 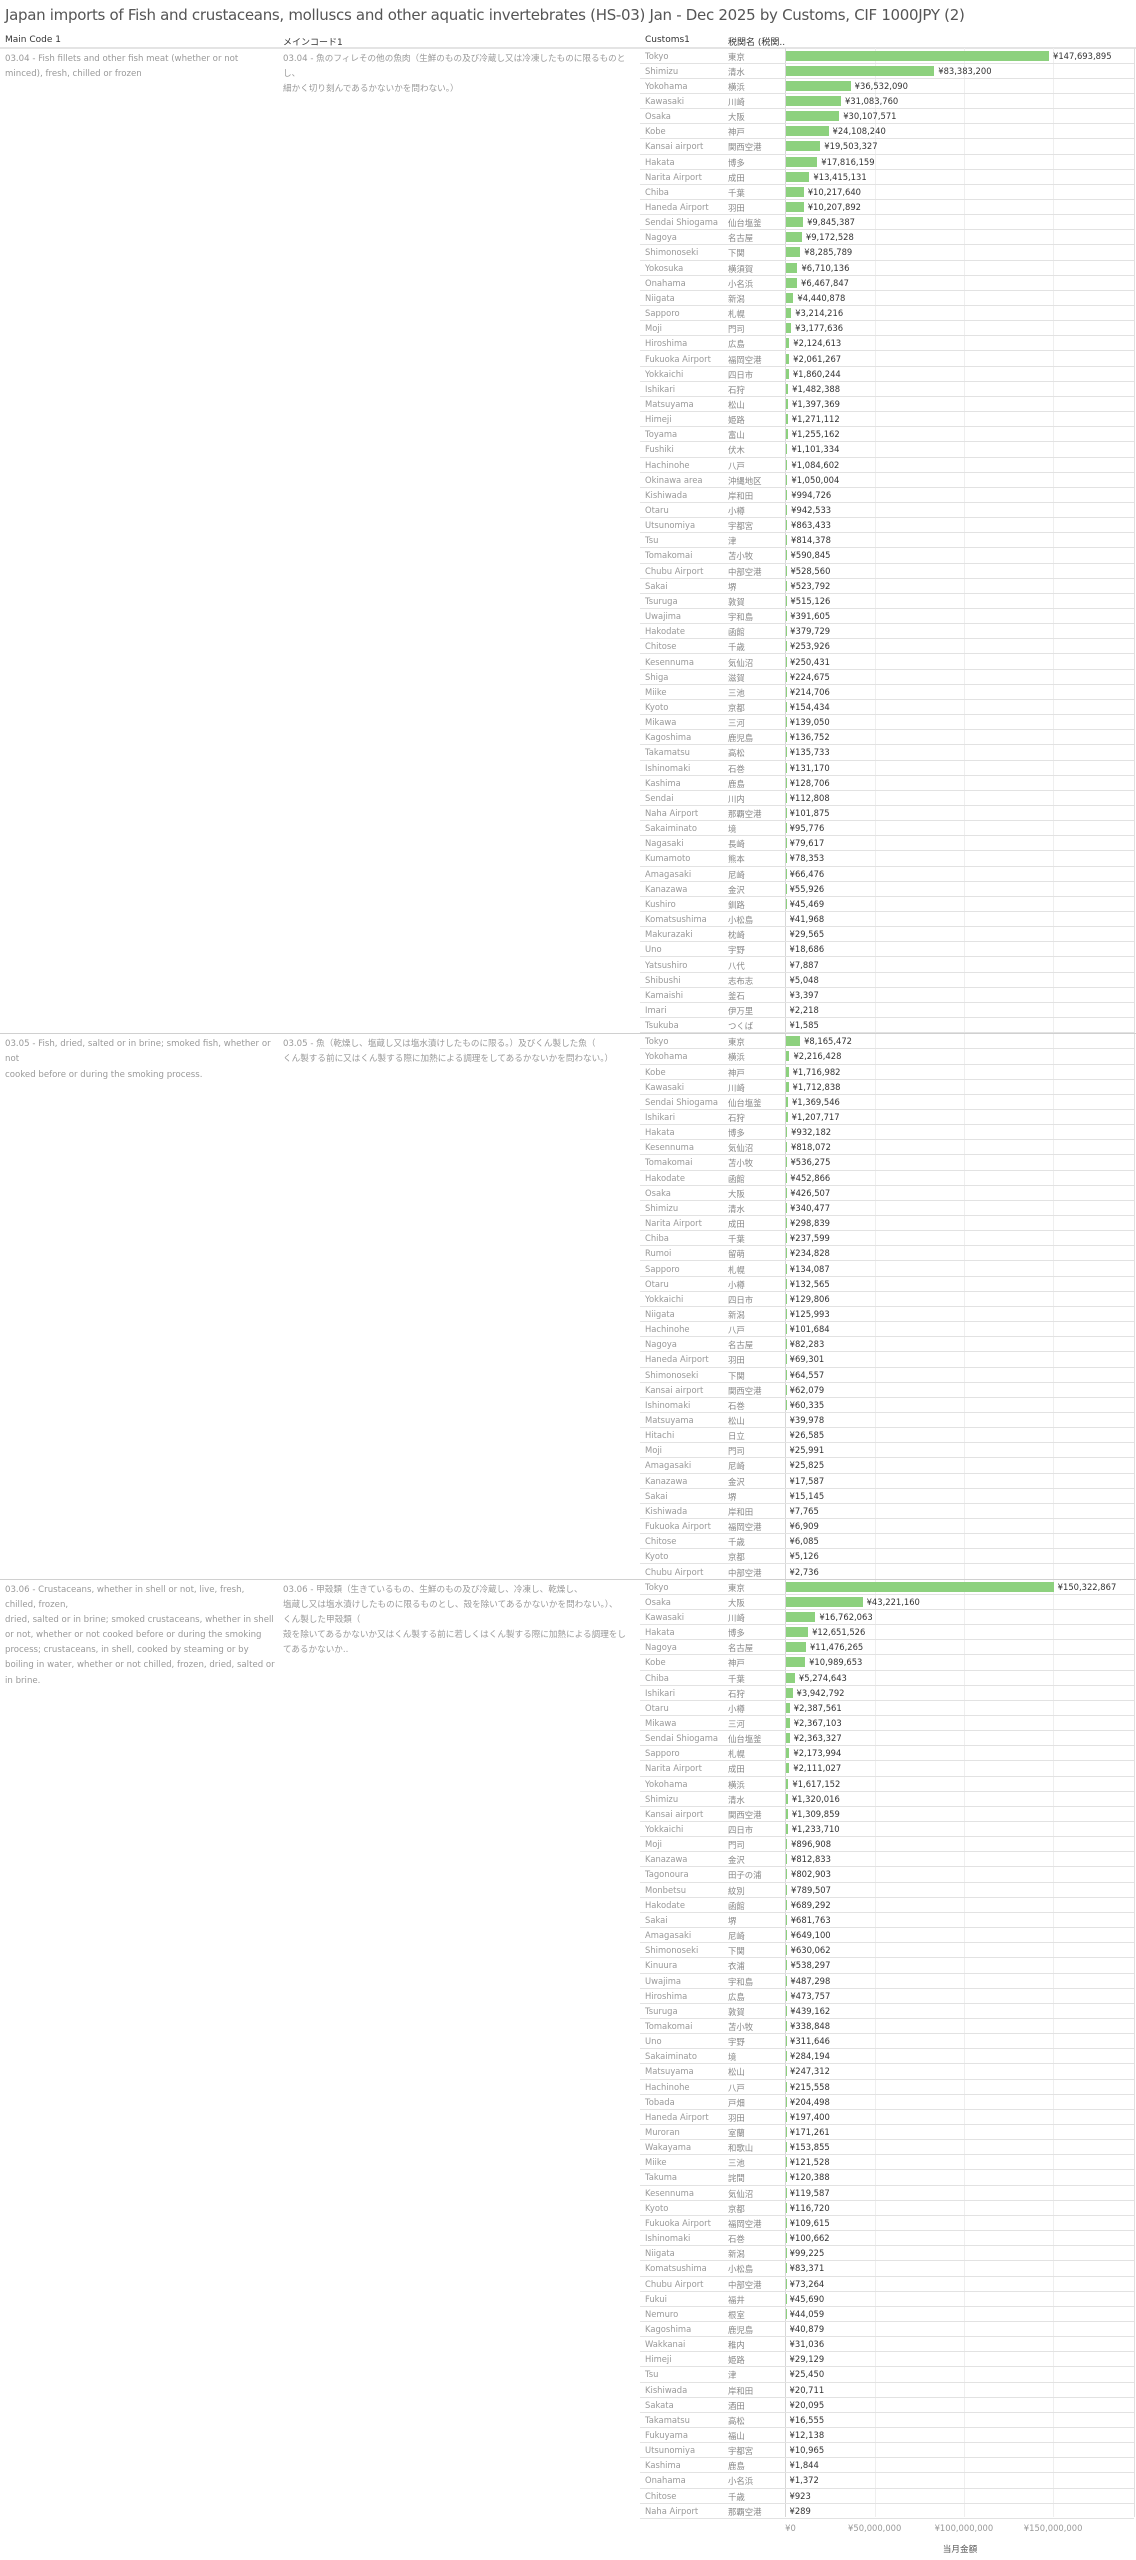 I want to click on table-row: Komatsushima 小松島 ¥83,371, so click(x=887, y=2269).